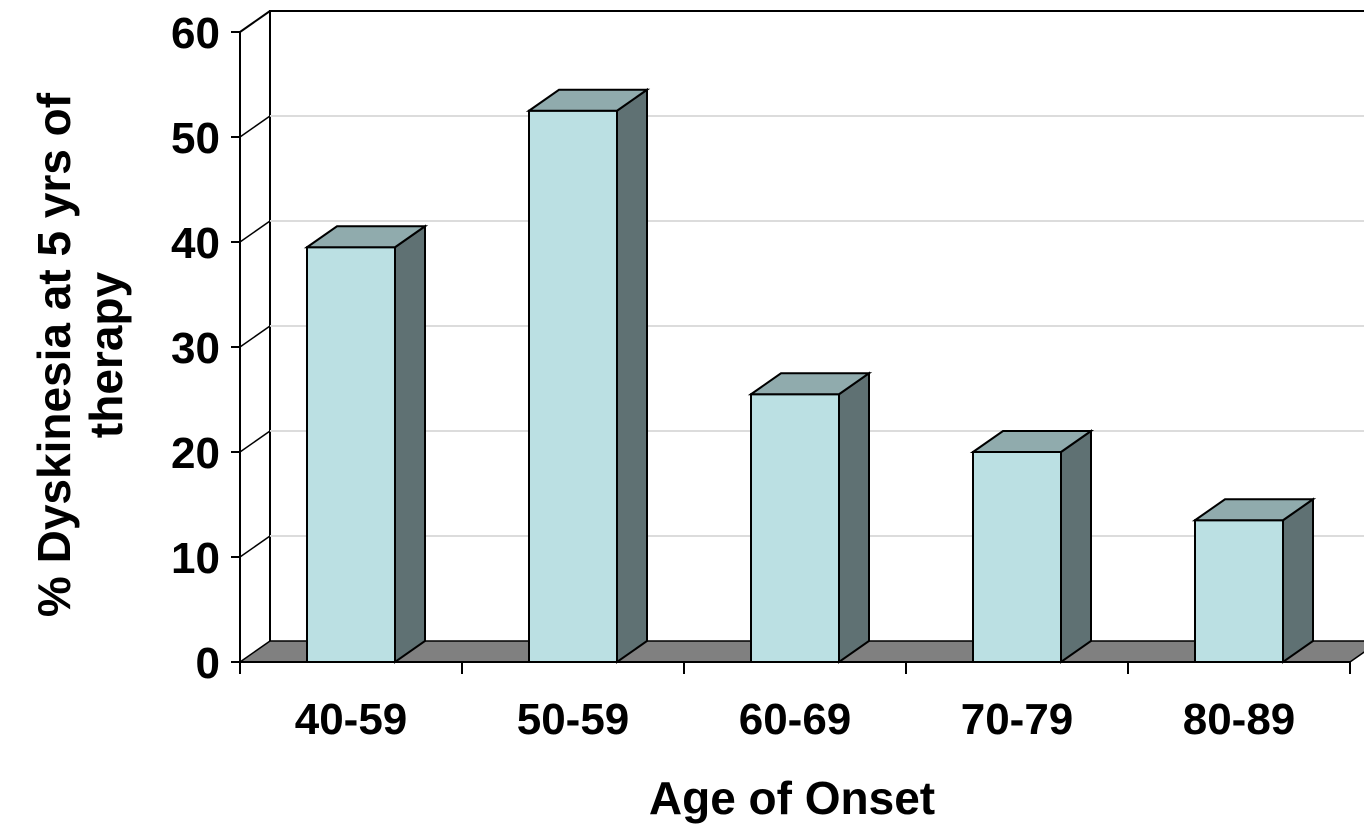  I want to click on y-tick-label: 10, so click(195, 558).